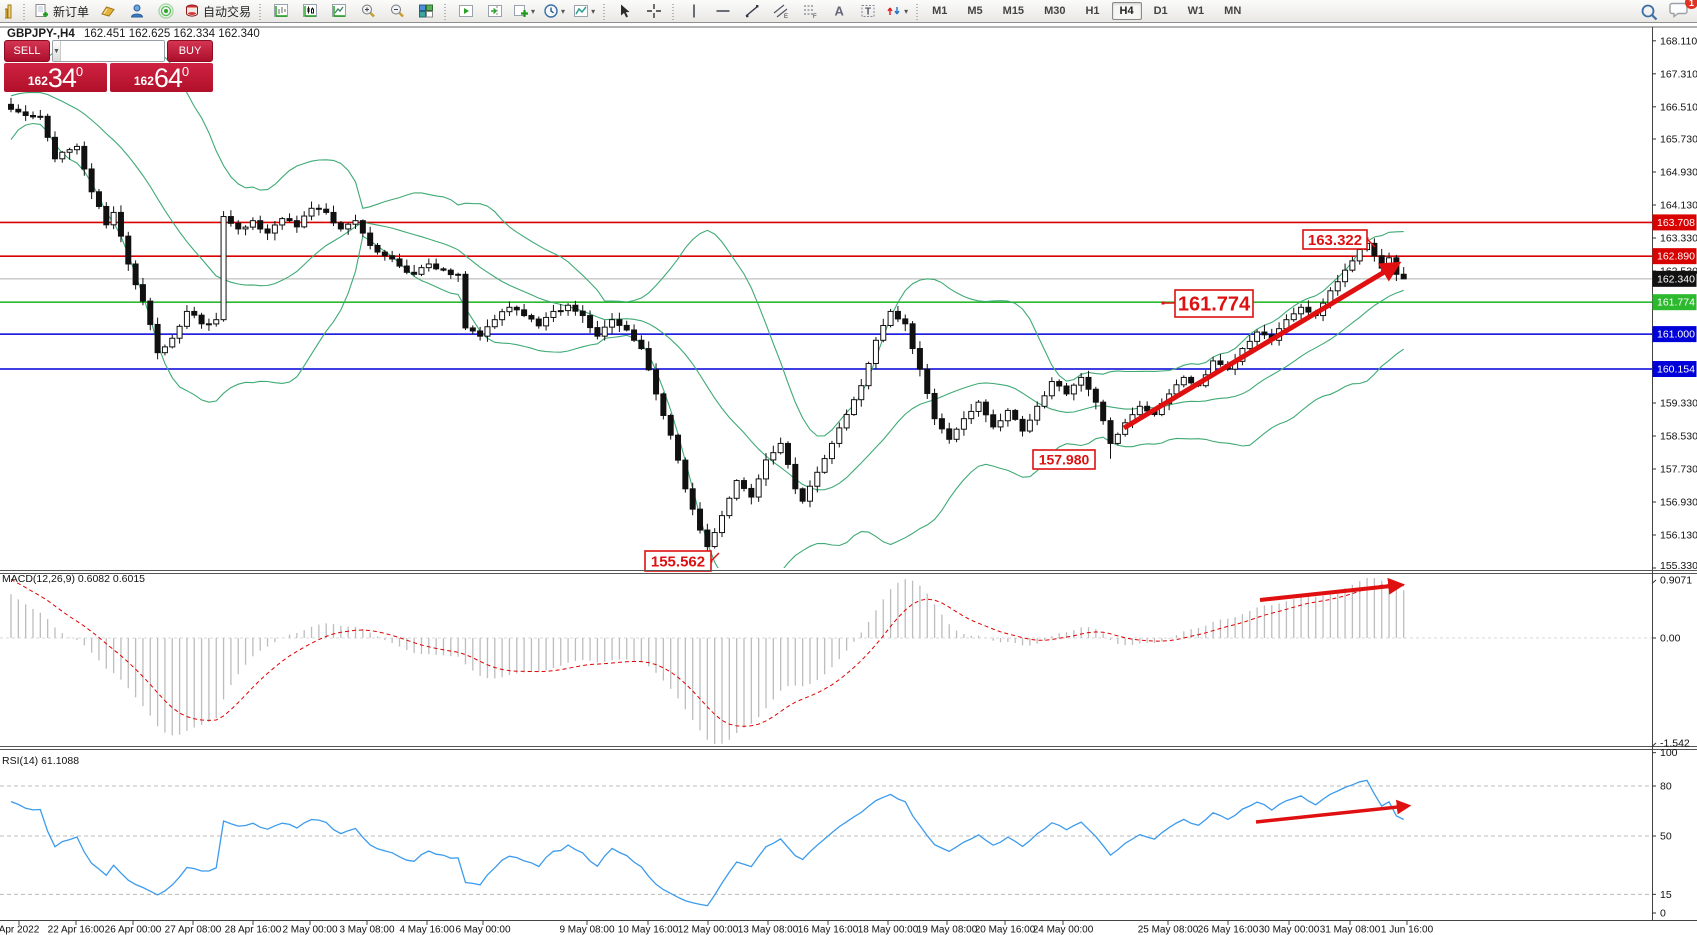  I want to click on time-axis-label: 20 May 16:00, so click(1005, 930).